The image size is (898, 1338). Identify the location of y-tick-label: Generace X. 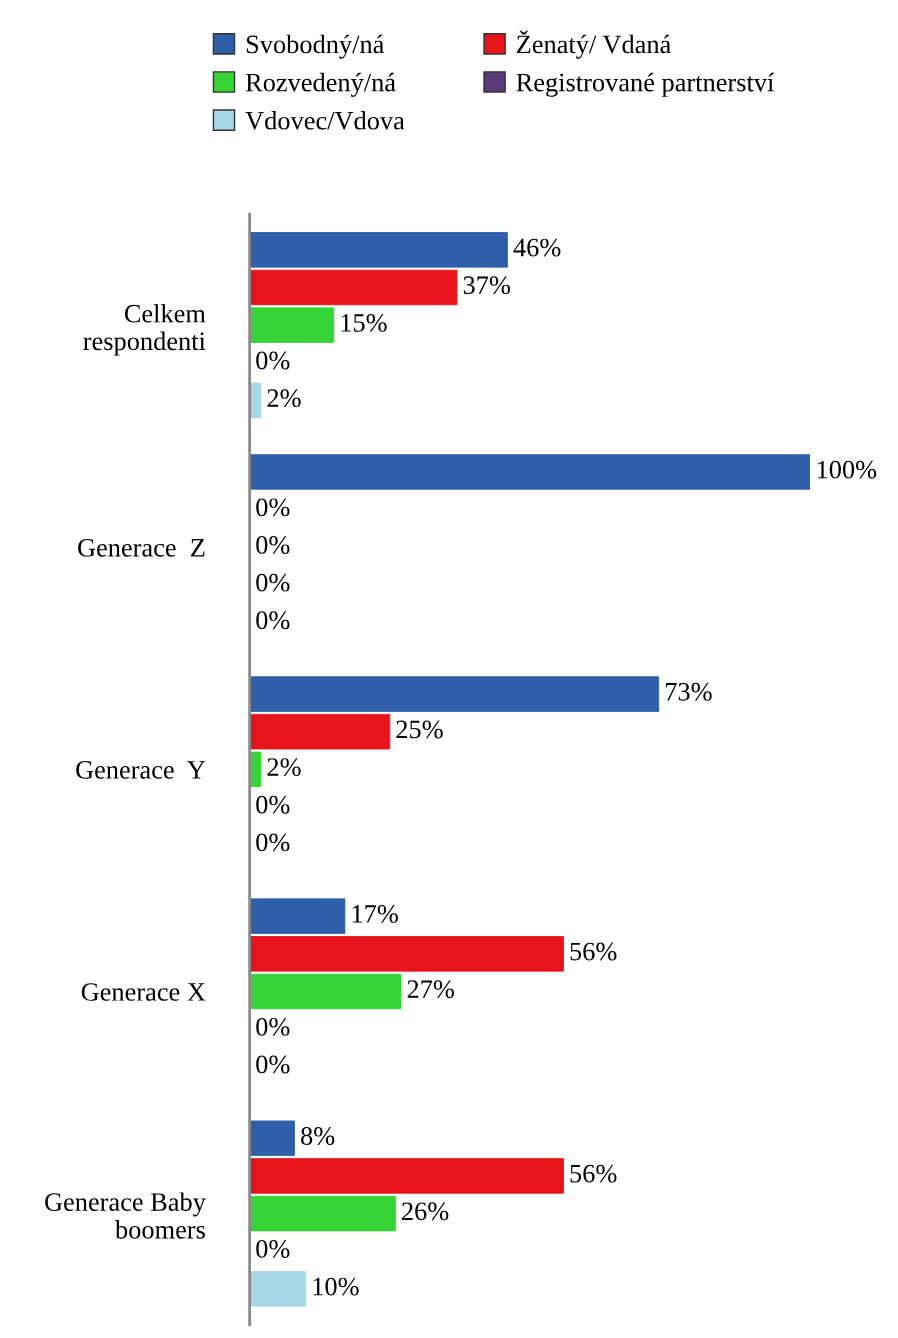
(143, 992).